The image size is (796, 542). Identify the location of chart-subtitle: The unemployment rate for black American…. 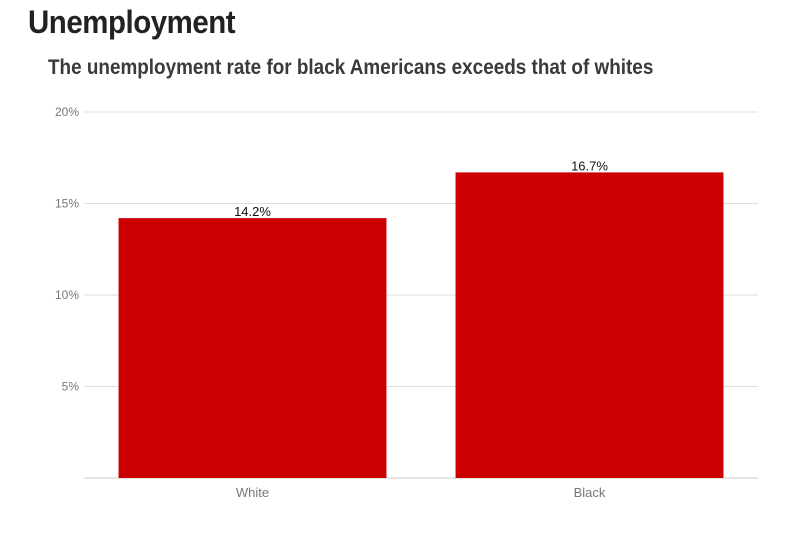
(351, 67).